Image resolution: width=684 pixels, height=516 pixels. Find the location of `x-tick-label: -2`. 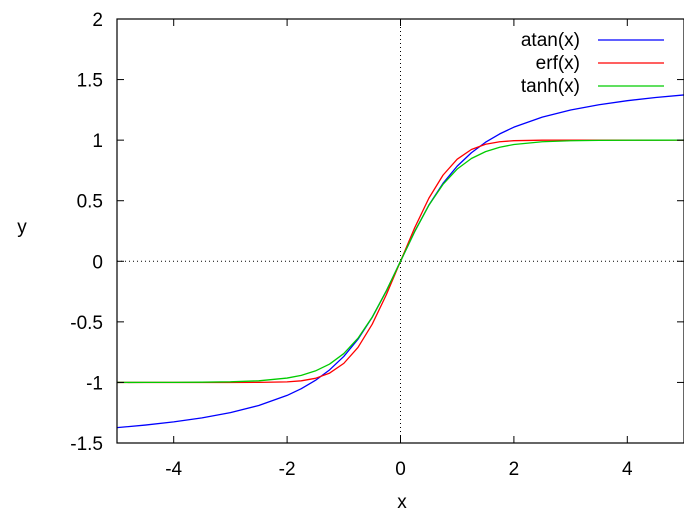

x-tick-label: -2 is located at coordinates (287, 469).